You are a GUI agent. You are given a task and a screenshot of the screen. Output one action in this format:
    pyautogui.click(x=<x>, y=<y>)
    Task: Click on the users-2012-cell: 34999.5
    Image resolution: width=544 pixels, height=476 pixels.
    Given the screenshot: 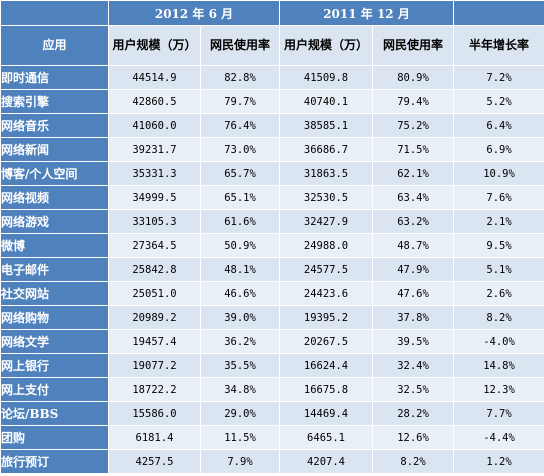 What is the action you would take?
    pyautogui.click(x=154, y=197)
    